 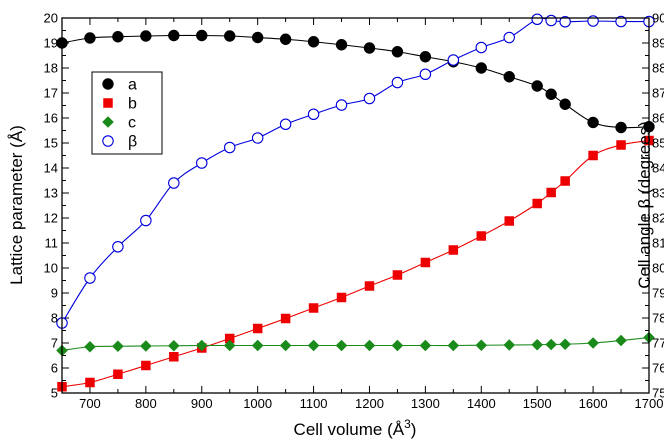 I want to click on y-left-tick-label: 17, so click(x=51, y=93).